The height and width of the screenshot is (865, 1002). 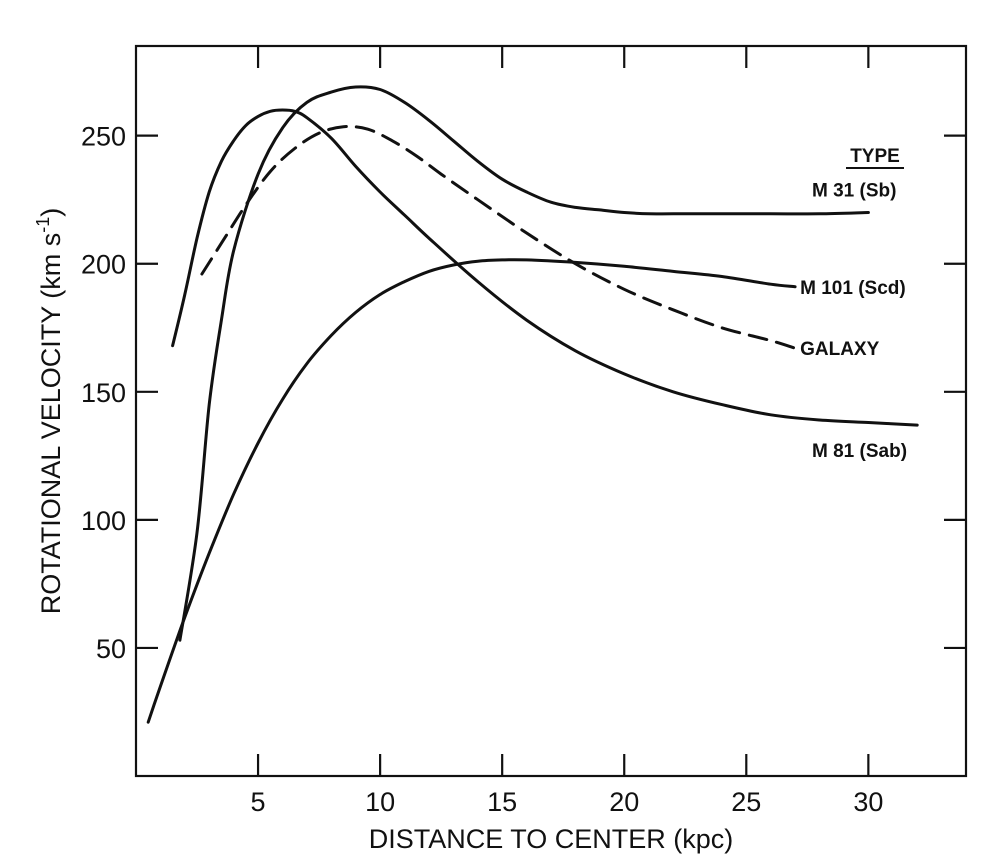 I want to click on series-label-m-81: M 81 (Sab), so click(x=859, y=451).